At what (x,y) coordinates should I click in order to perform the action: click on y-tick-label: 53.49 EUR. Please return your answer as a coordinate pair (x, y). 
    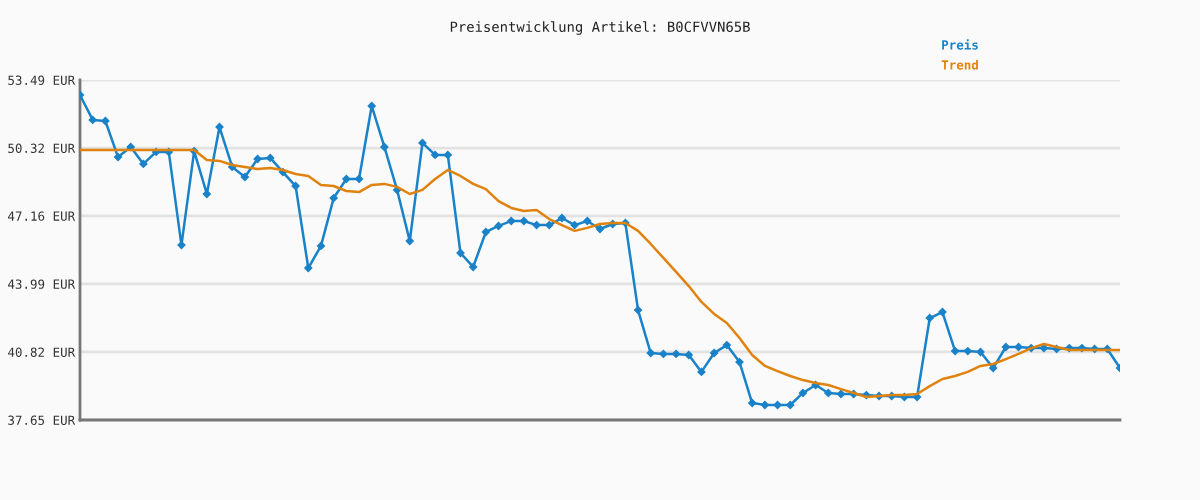
    Looking at the image, I should click on (42, 80).